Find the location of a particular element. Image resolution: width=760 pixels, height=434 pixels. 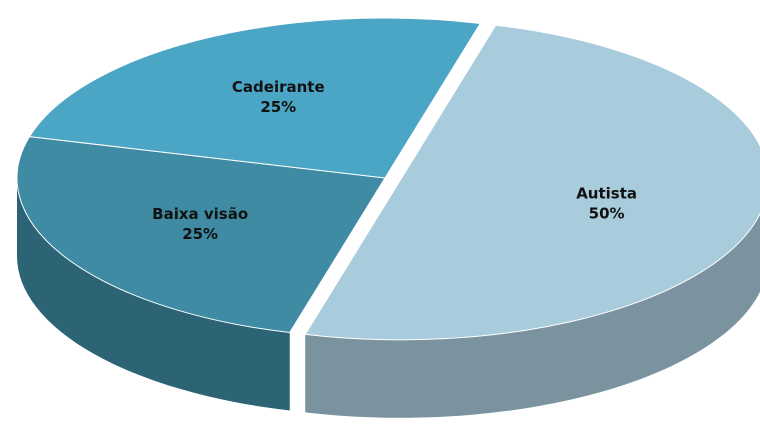

slice-label: Cadeirante is located at coordinates (278, 87).